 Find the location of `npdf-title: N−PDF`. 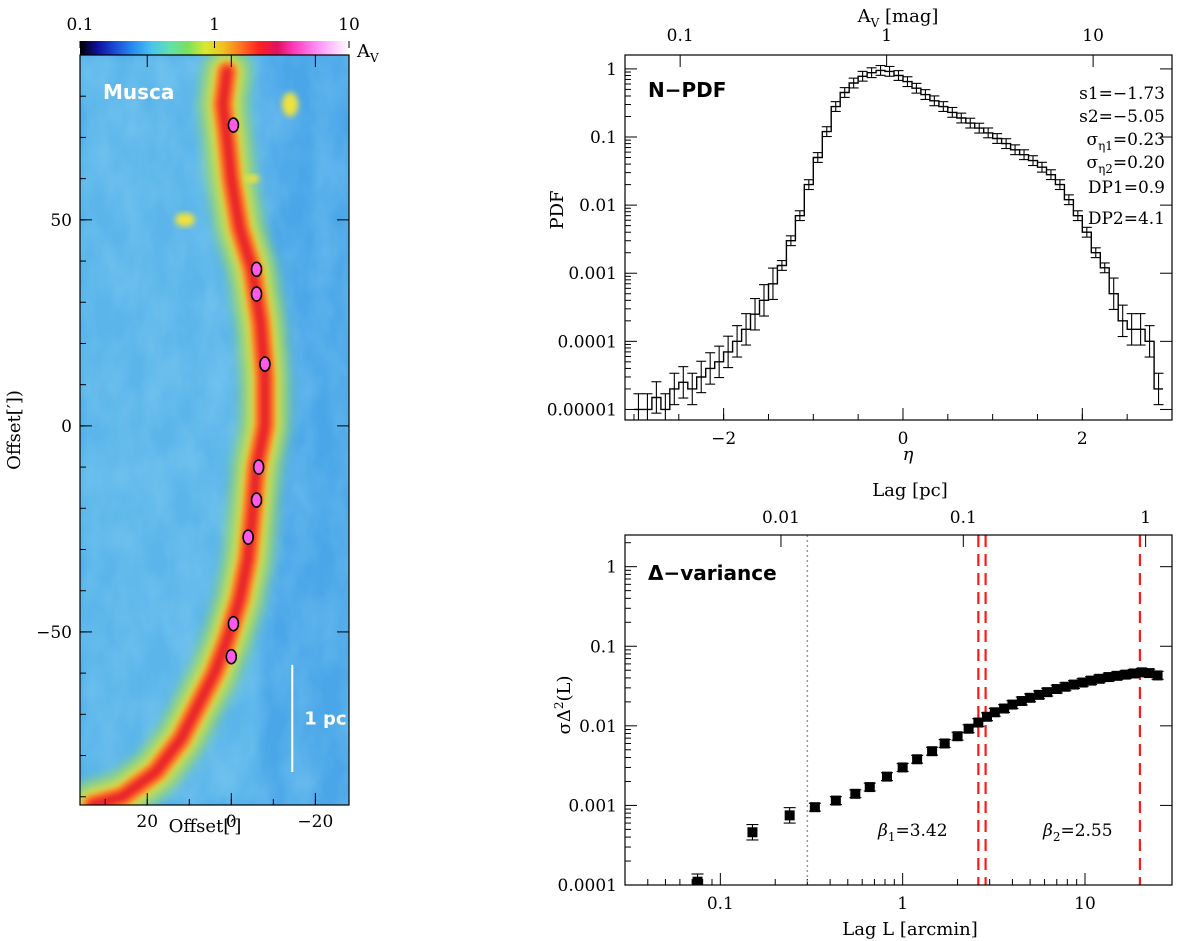

npdf-title: N−PDF is located at coordinates (687, 90).